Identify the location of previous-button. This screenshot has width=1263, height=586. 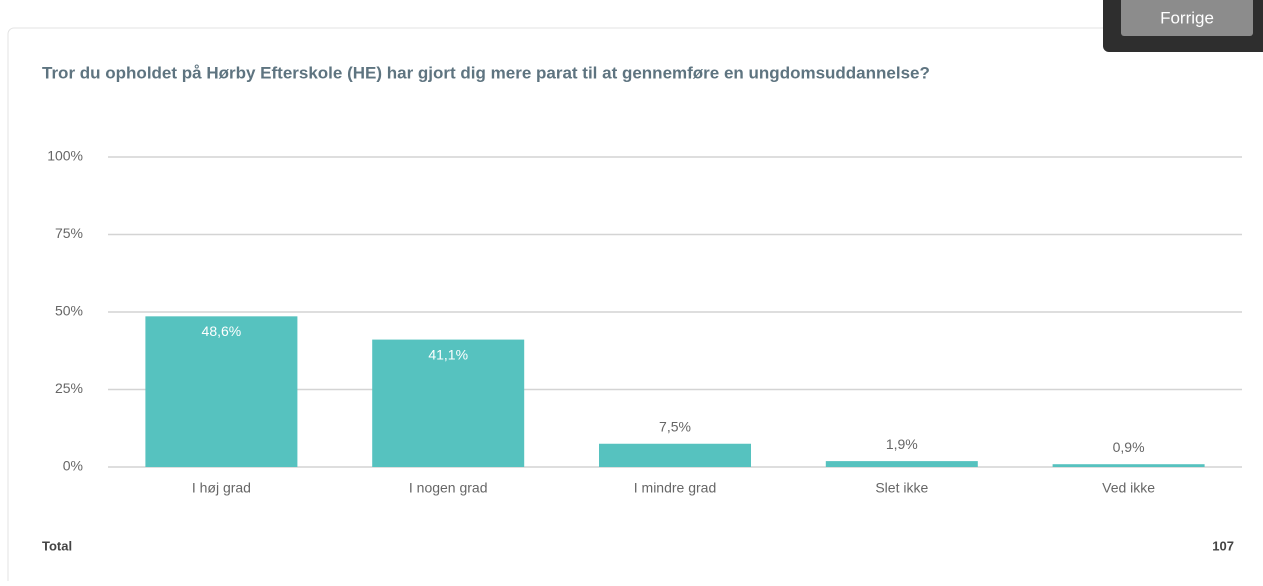
(1187, 18).